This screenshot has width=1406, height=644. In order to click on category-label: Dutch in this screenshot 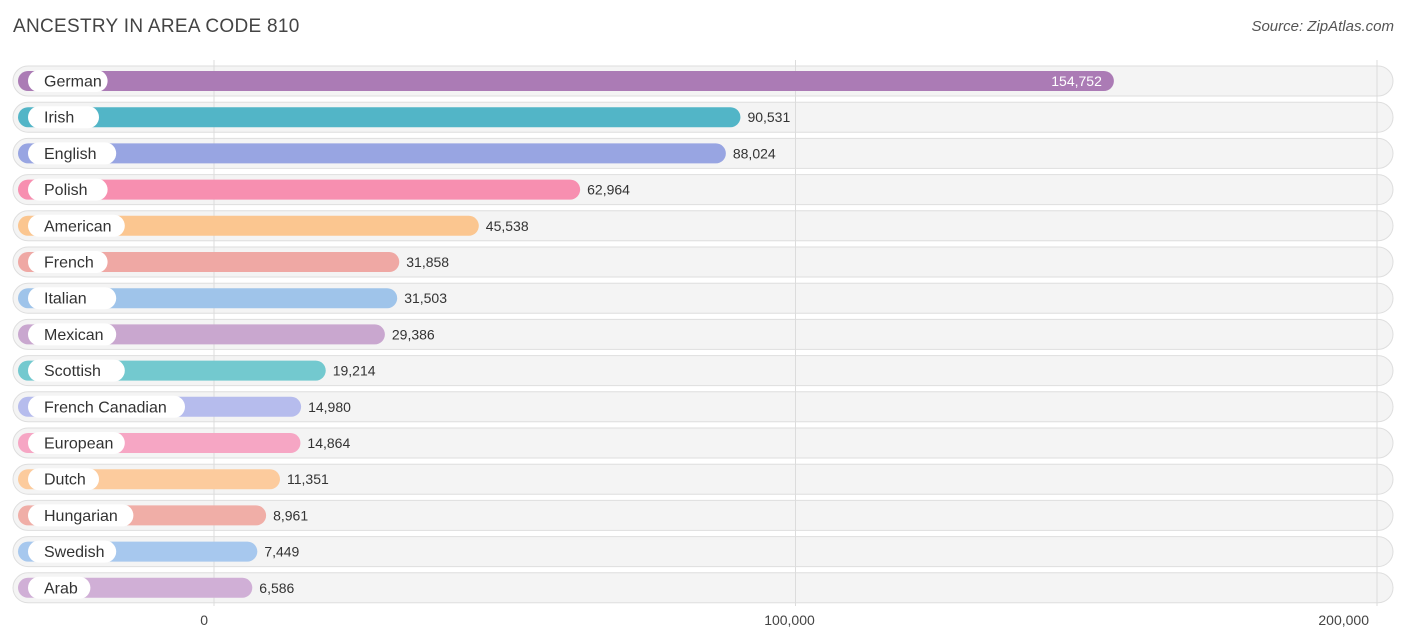, I will do `click(65, 480)`.